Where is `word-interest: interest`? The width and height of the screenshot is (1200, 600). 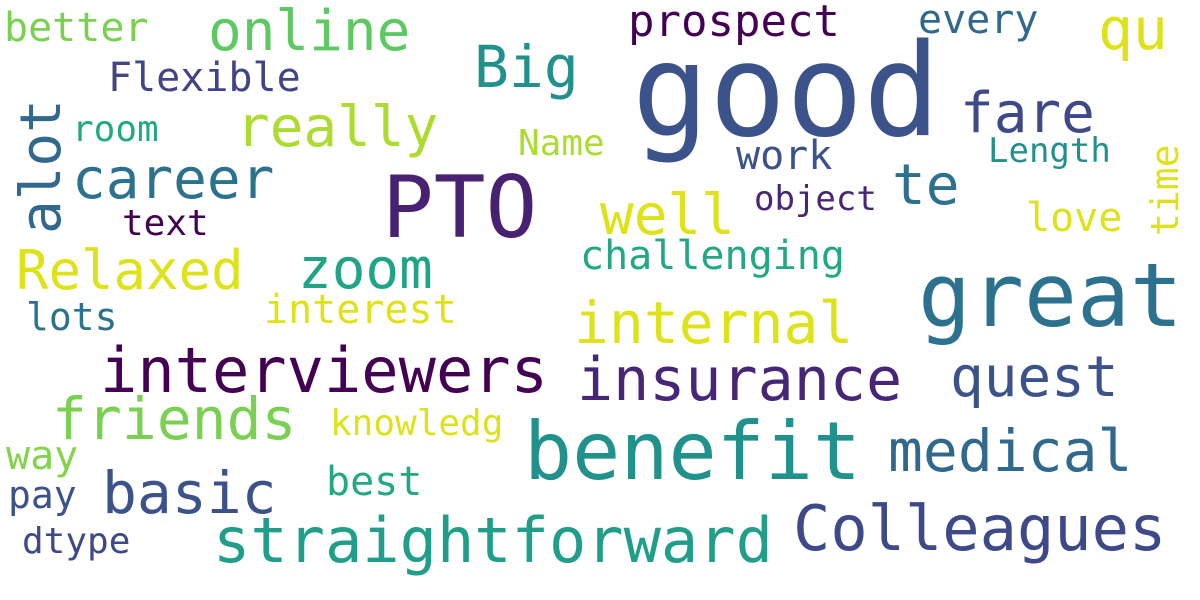
word-interest: interest is located at coordinates (360, 310).